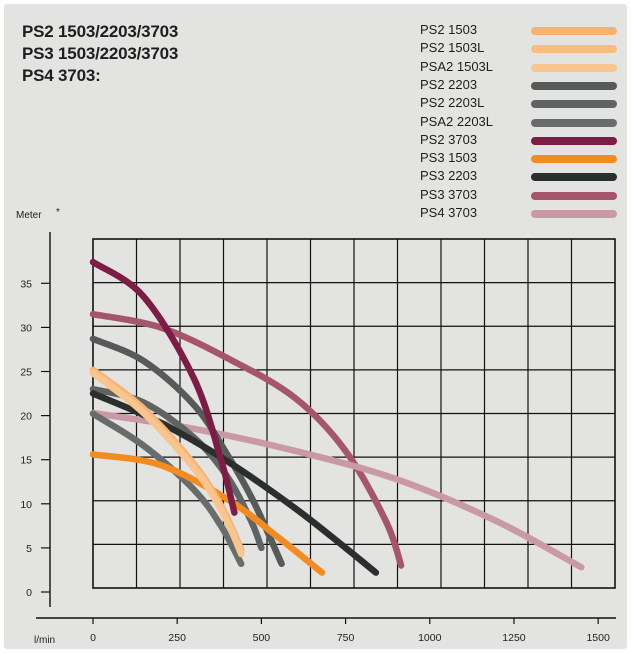  I want to click on x-tick-label: 750, so click(346, 638).